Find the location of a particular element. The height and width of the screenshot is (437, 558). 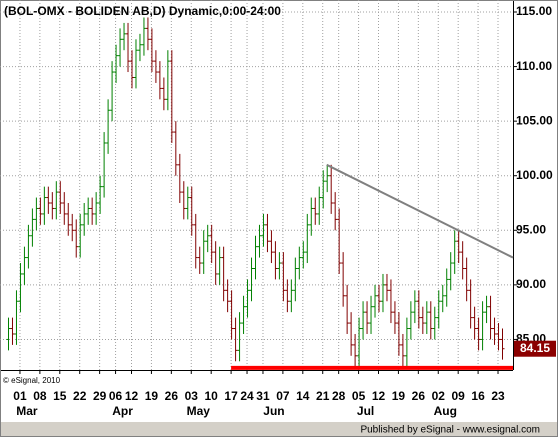

x-tick-label: 14 is located at coordinates (303, 396).